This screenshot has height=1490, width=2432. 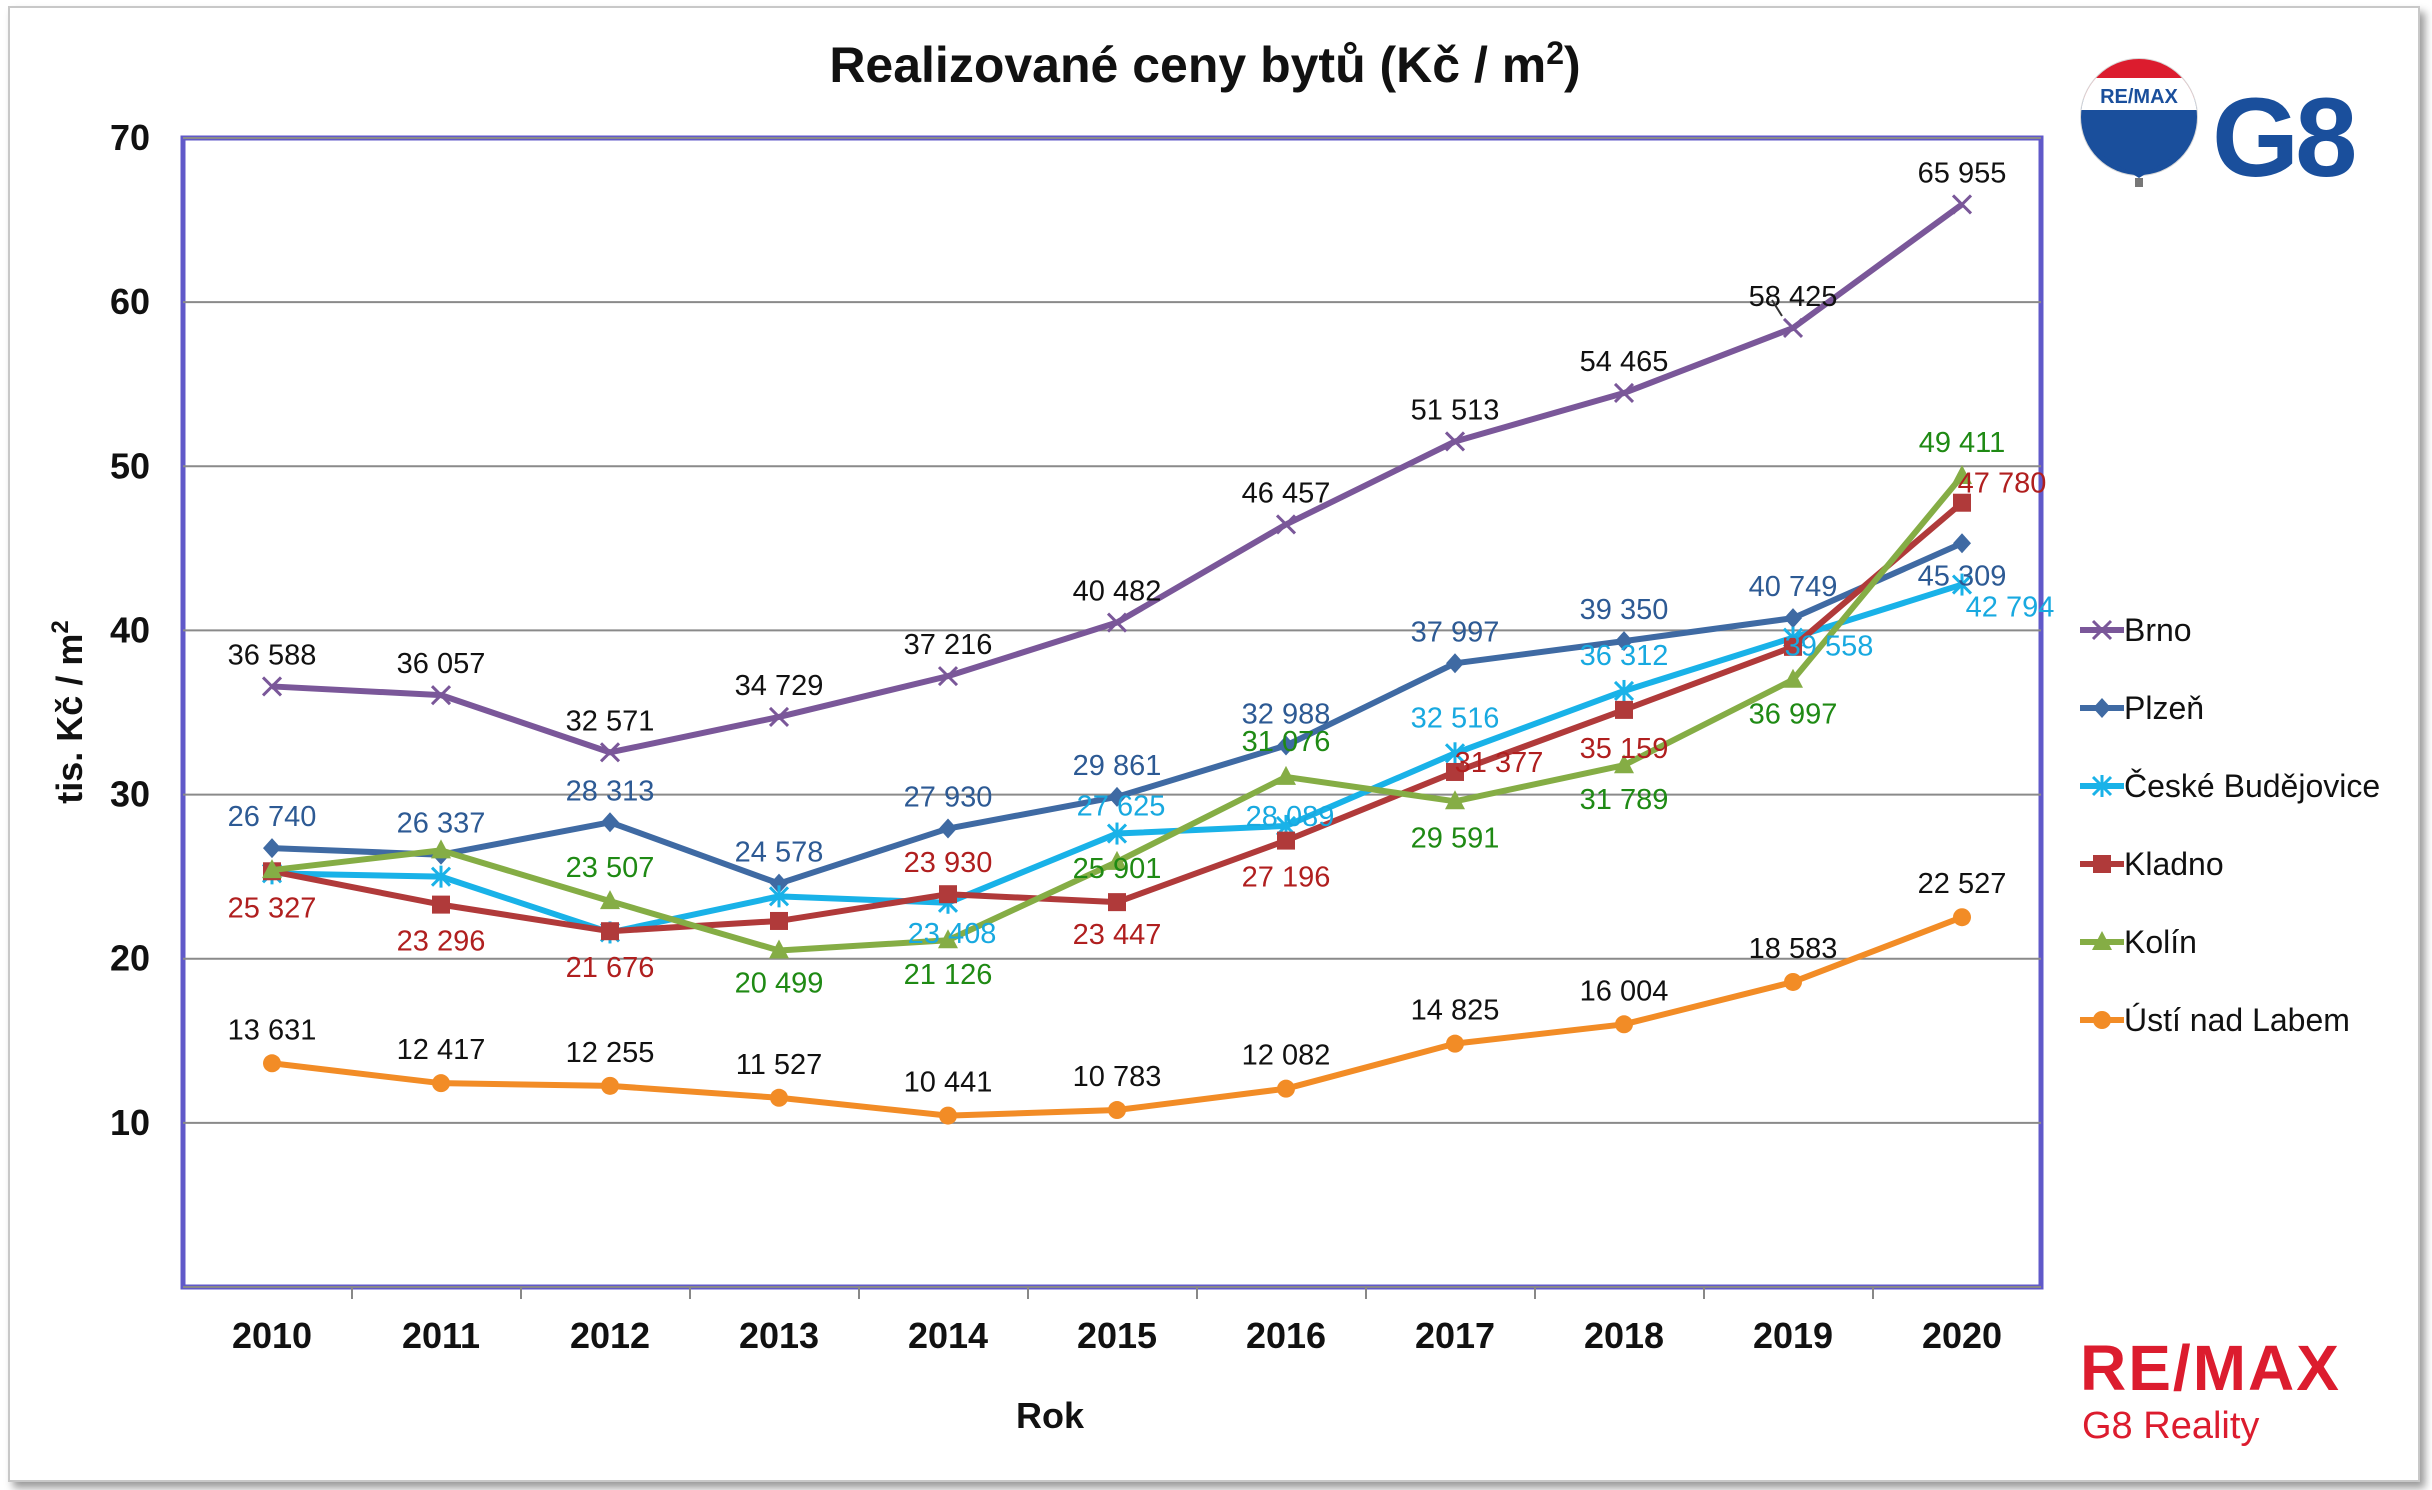 What do you see at coordinates (1624, 749) in the screenshot?
I see `data-label: 35 159` at bounding box center [1624, 749].